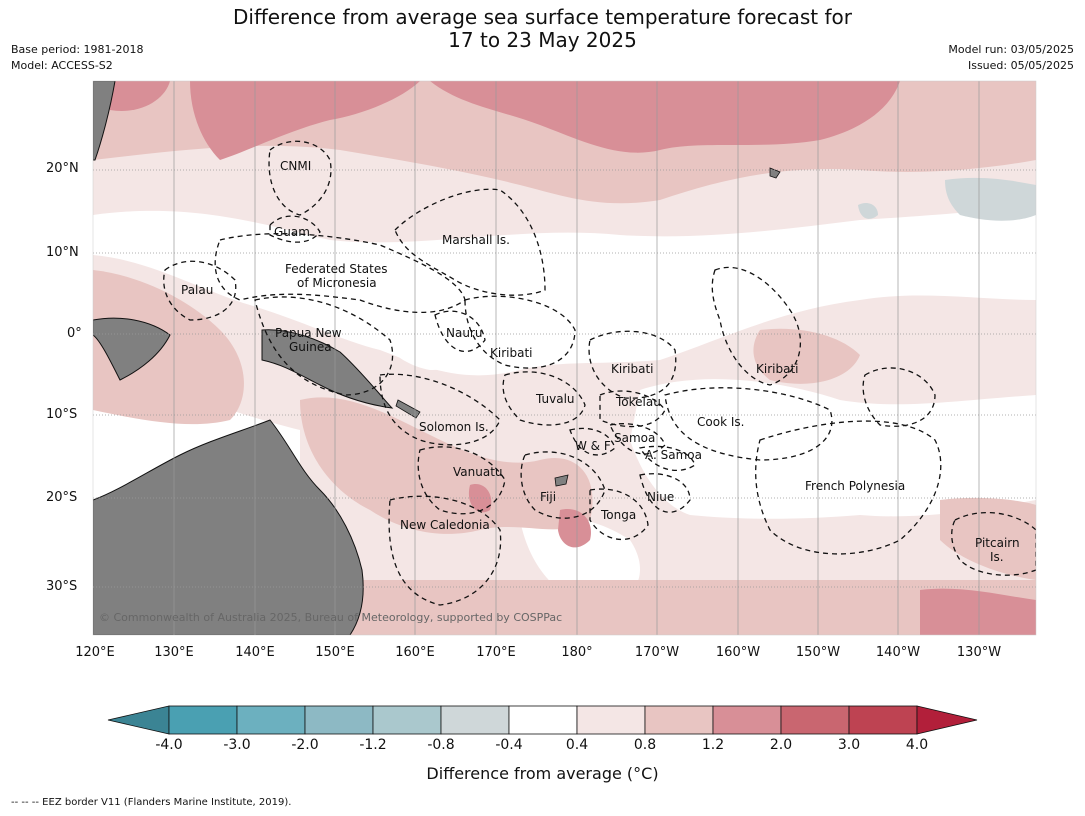 Image resolution: width=1085 pixels, height=816 pixels. What do you see at coordinates (62, 586) in the screenshot?
I see `lat-label-30s: 30°S` at bounding box center [62, 586].